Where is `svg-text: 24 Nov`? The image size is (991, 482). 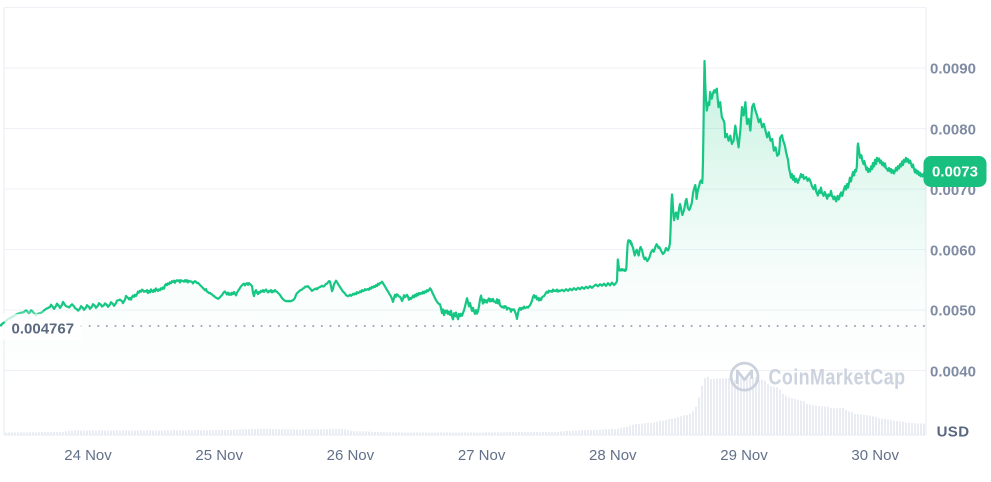 svg-text: 24 Nov is located at coordinates (88, 455).